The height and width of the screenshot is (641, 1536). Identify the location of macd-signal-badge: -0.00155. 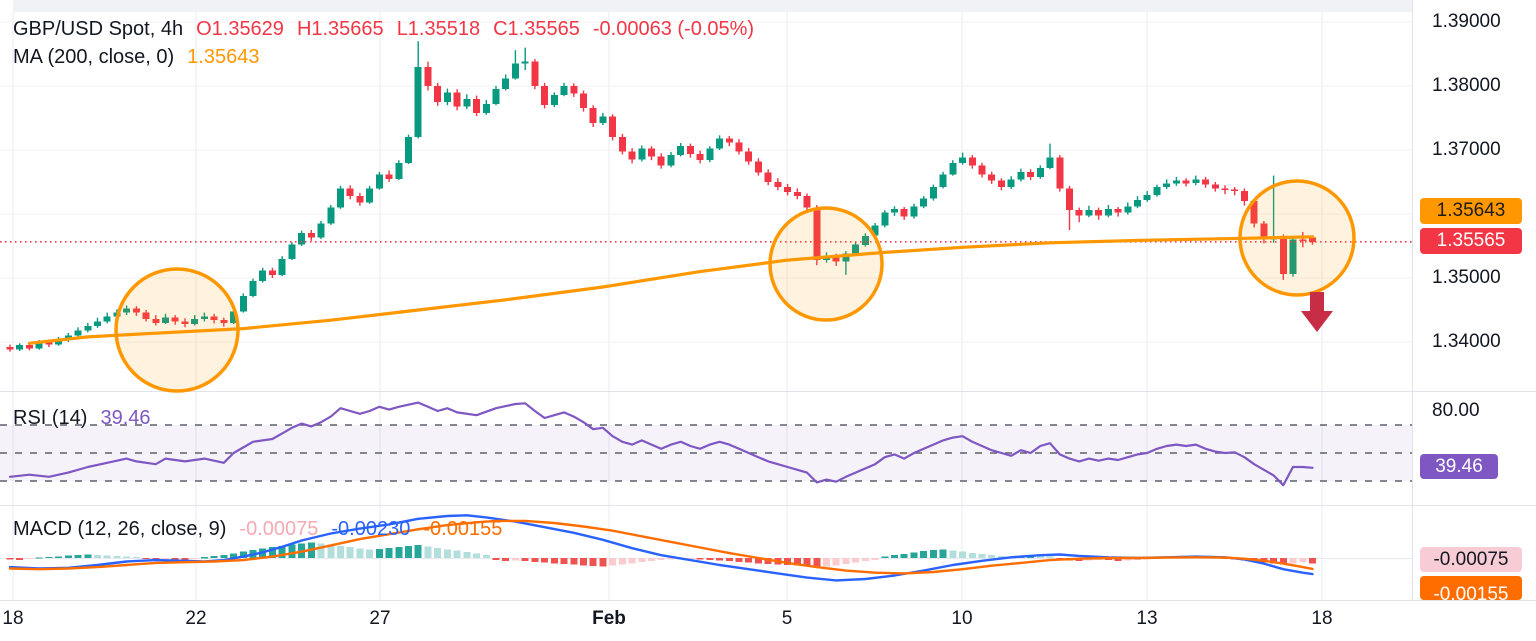
(1471, 588).